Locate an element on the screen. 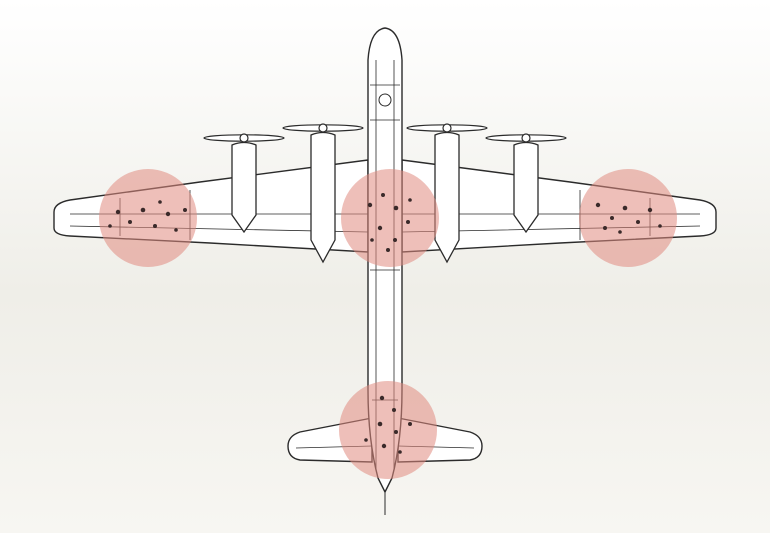 This screenshot has height=533, width=770. damage-zone-tail is located at coordinates (388, 430).